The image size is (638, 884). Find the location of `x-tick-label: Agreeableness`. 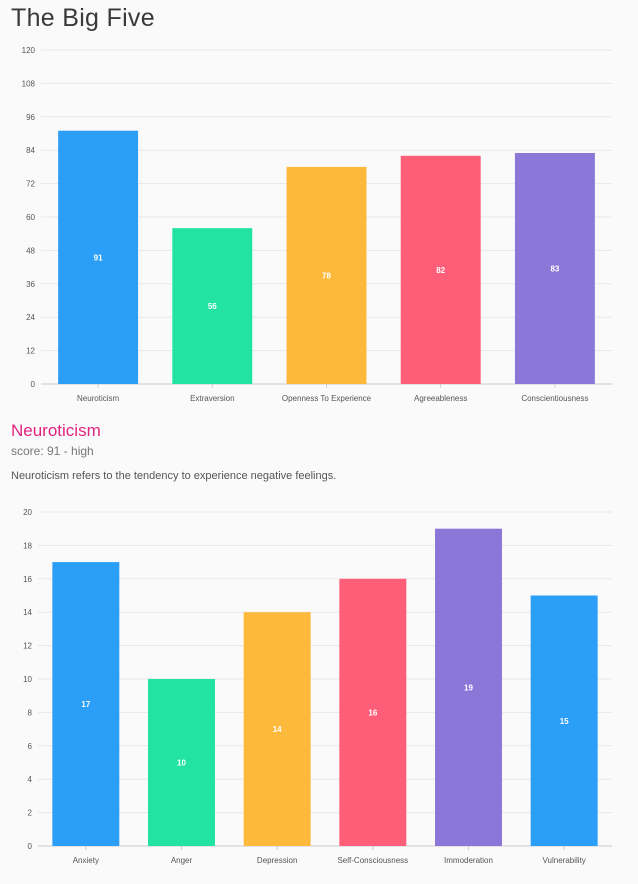

x-tick-label: Agreeableness is located at coordinates (440, 398).